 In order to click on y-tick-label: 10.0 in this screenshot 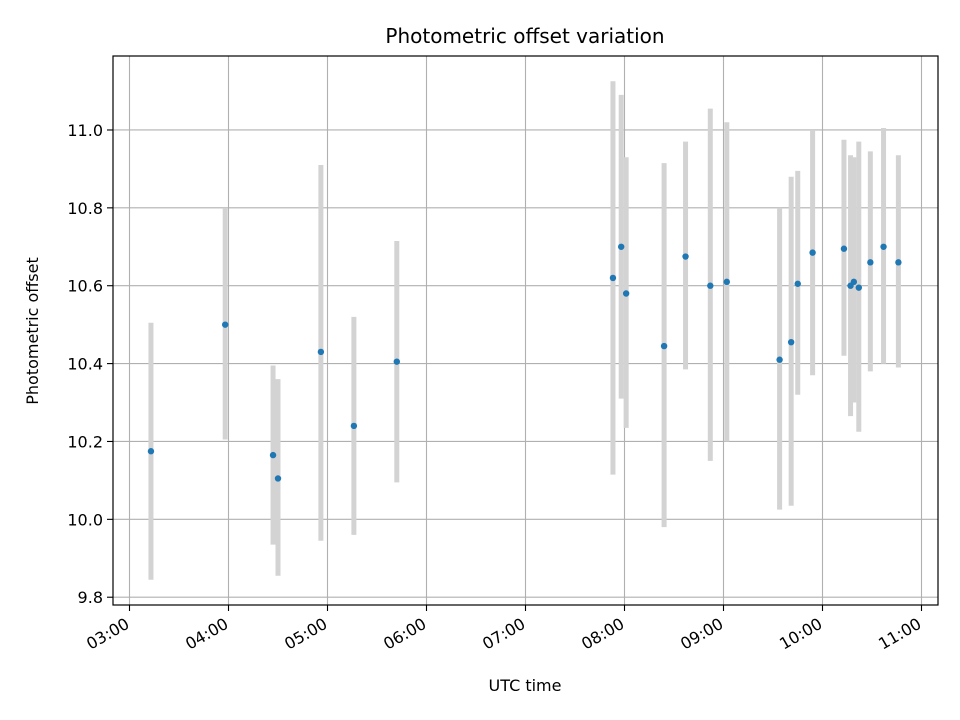, I will do `click(85, 519)`.